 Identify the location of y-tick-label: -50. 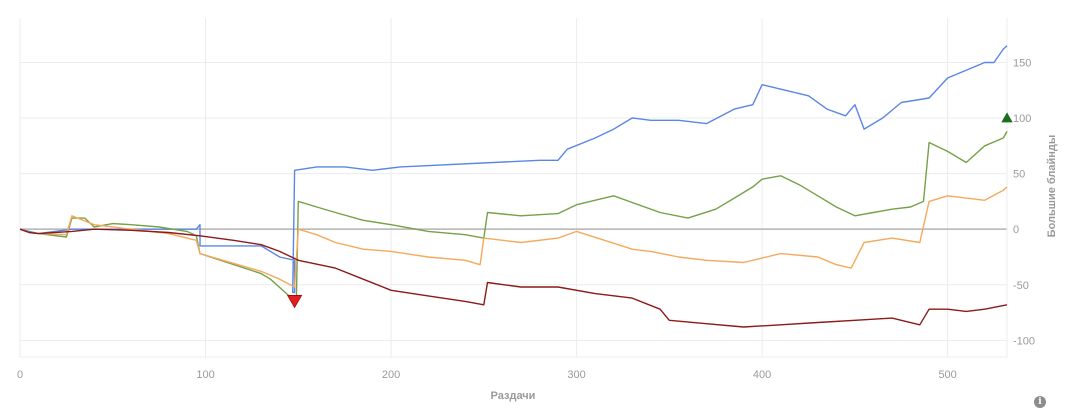
(1021, 286).